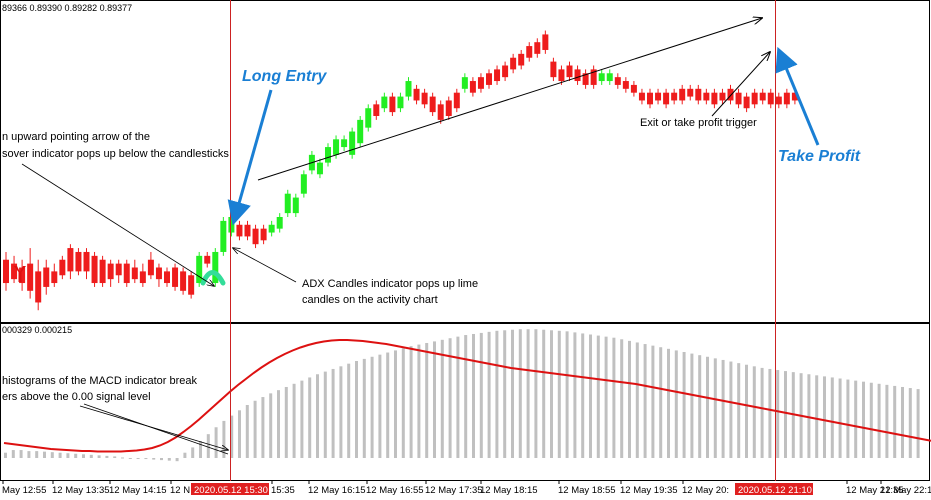 This screenshot has width=931, height=500. I want to click on long-entry-arrow, so click(250, 157).